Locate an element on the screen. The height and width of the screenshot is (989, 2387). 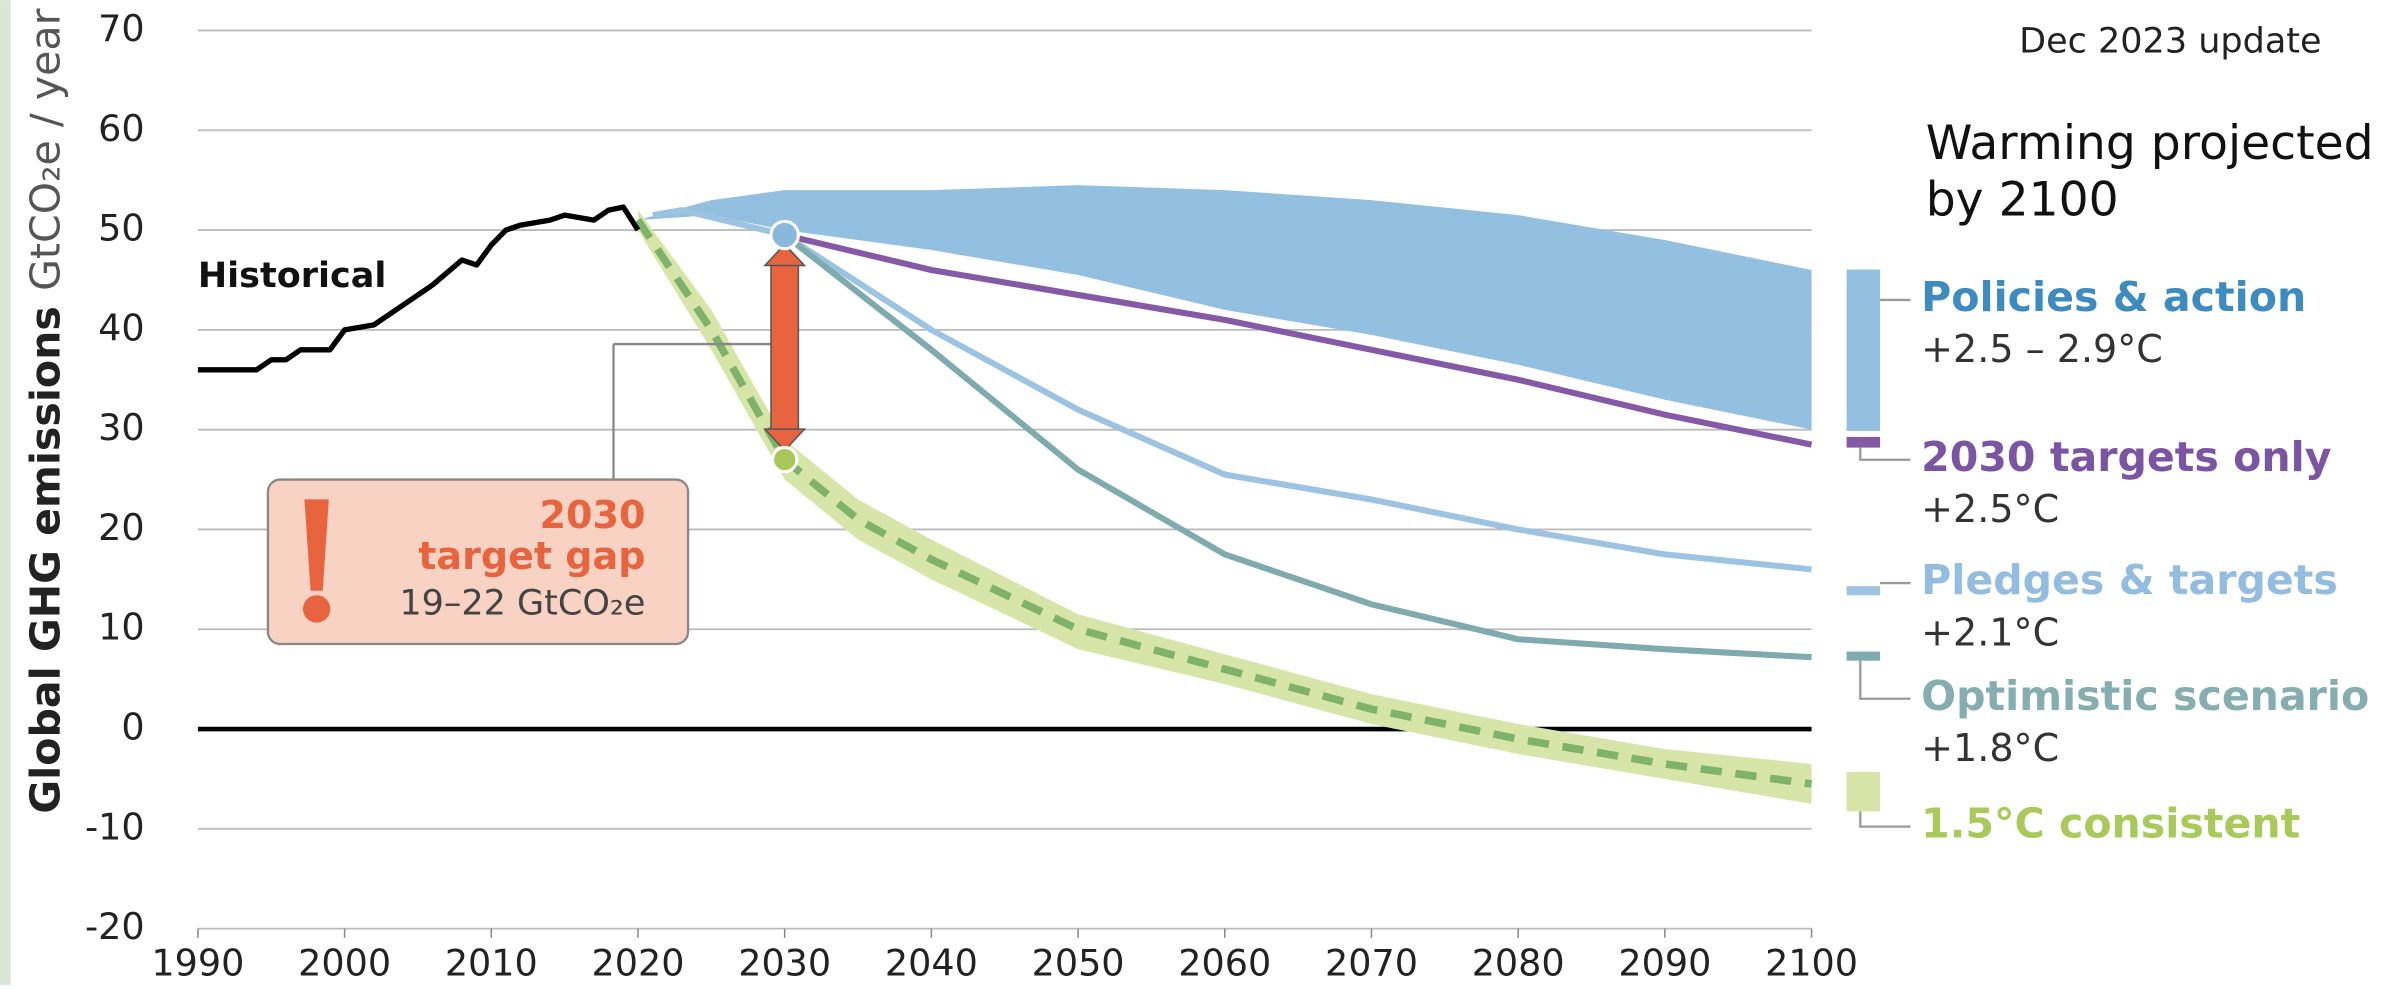
x-tick-label: 2070 is located at coordinates (1371, 963).